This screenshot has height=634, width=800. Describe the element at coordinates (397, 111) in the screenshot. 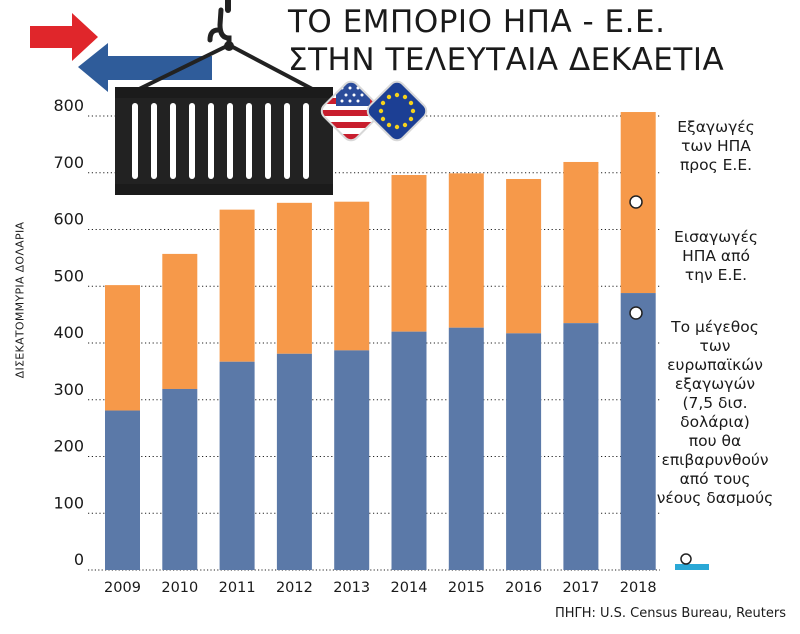

I see `eu-flag-badge-icon` at that location.